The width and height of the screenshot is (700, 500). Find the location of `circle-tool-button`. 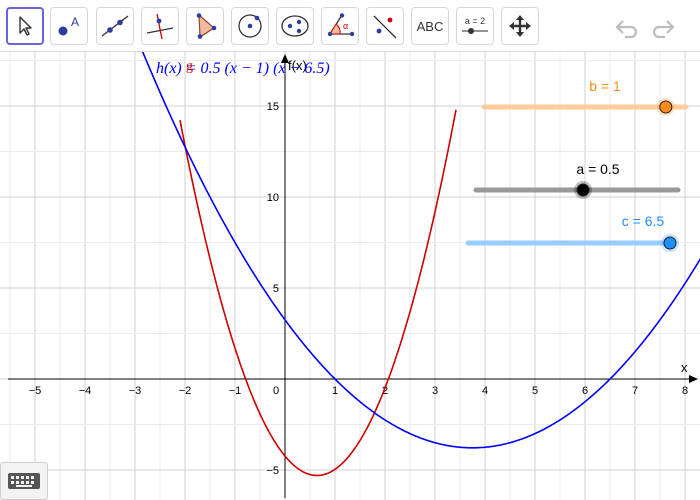

circle-tool-button is located at coordinates (250, 26).